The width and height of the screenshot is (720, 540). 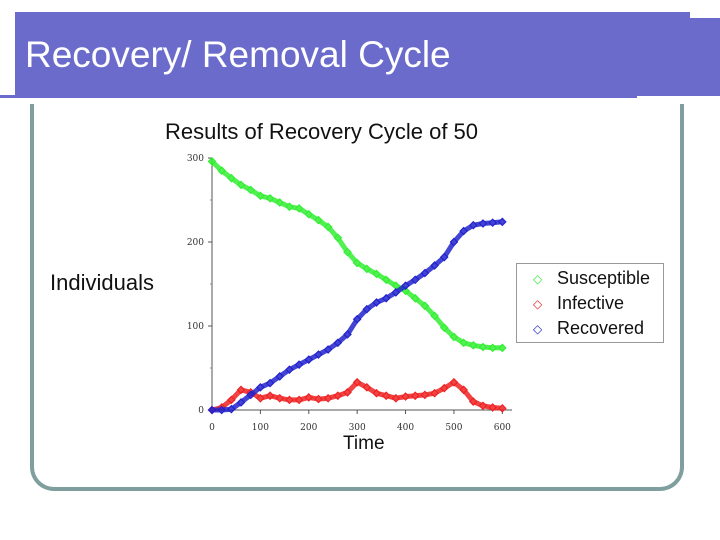 I want to click on x-tick-label: 400, so click(x=405, y=428).